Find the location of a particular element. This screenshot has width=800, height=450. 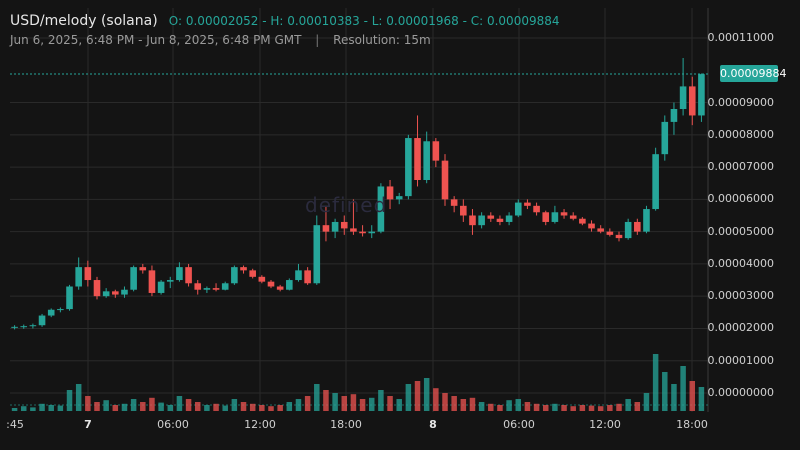

y-tick-label: 0.00011000 is located at coordinates (740, 37).